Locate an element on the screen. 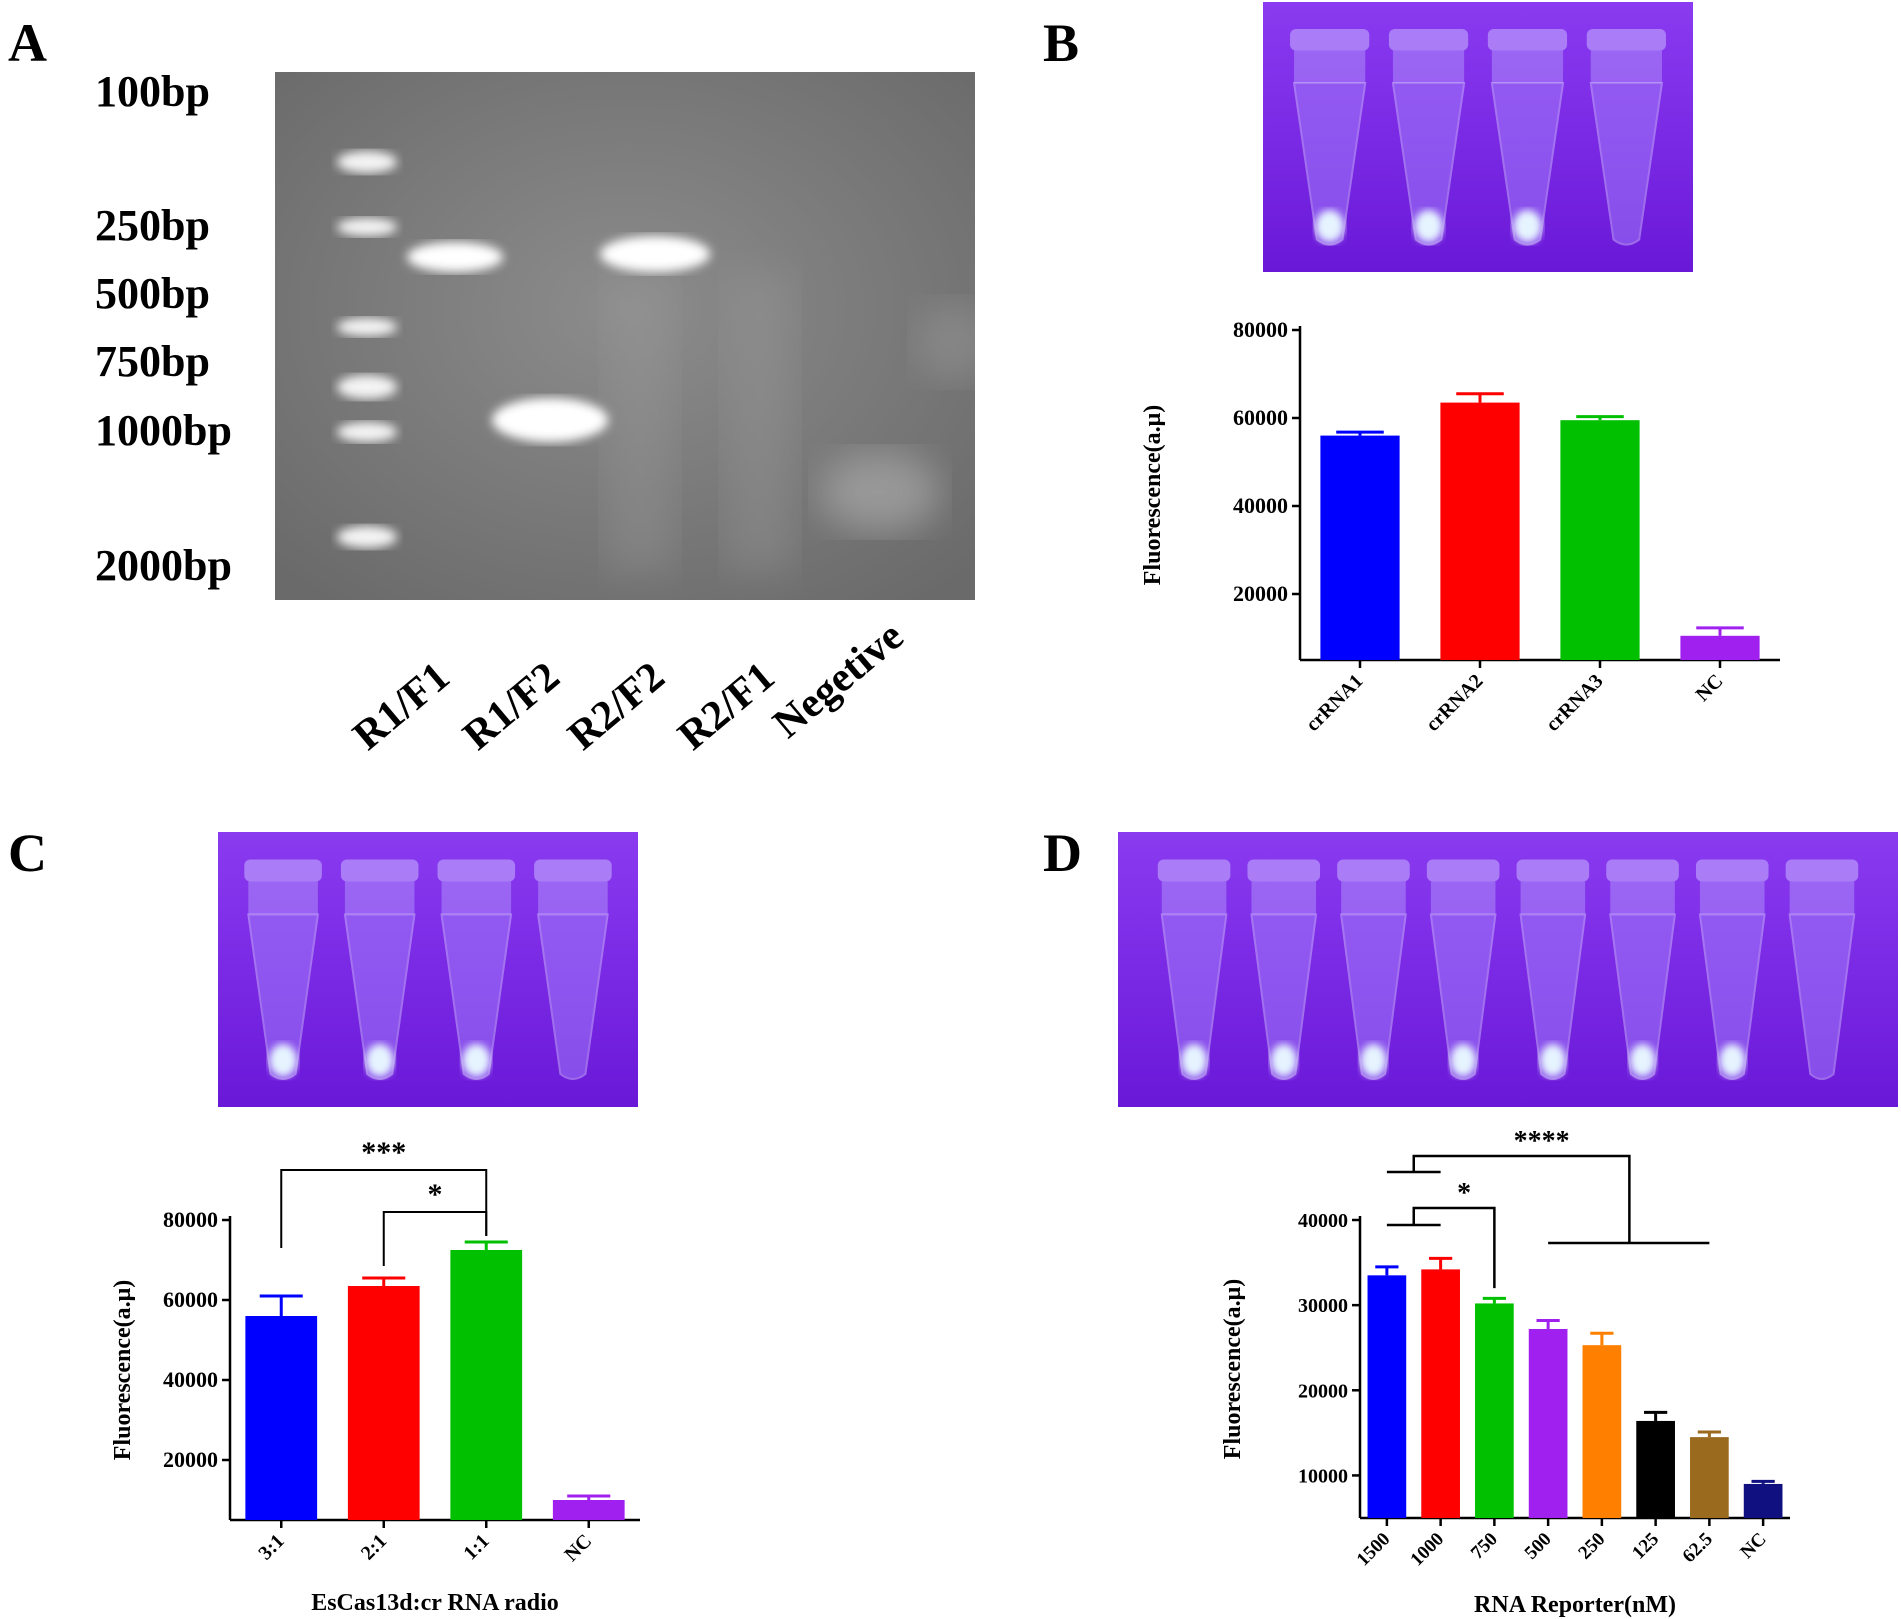 The width and height of the screenshot is (1901, 1619). ladder-label: 750bp is located at coordinates (152, 361).